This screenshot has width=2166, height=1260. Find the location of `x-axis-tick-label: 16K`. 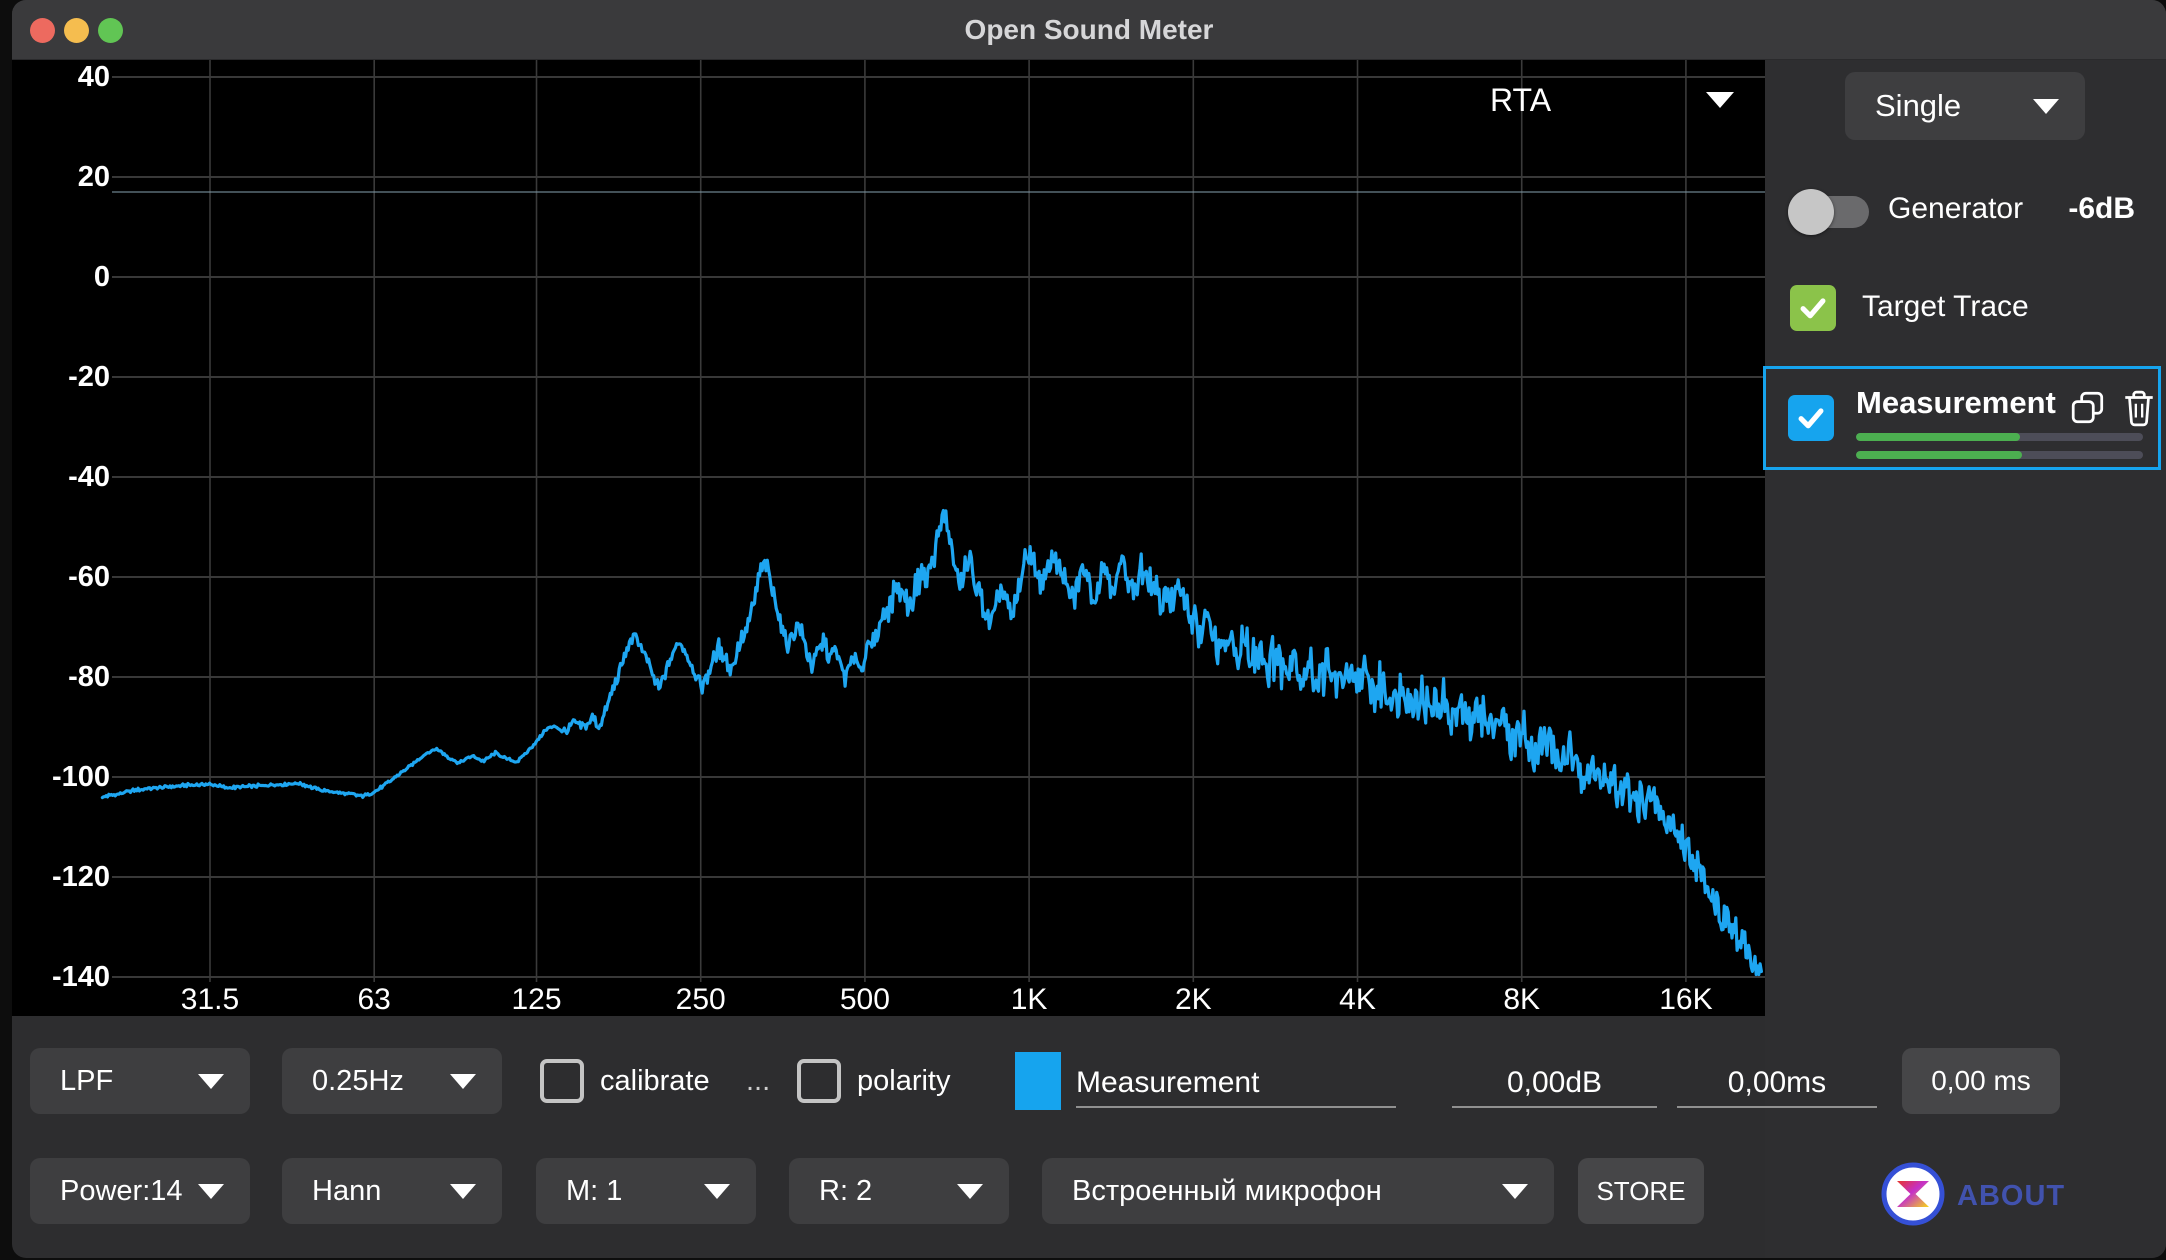

x-axis-tick-label: 16K is located at coordinates (1686, 999).